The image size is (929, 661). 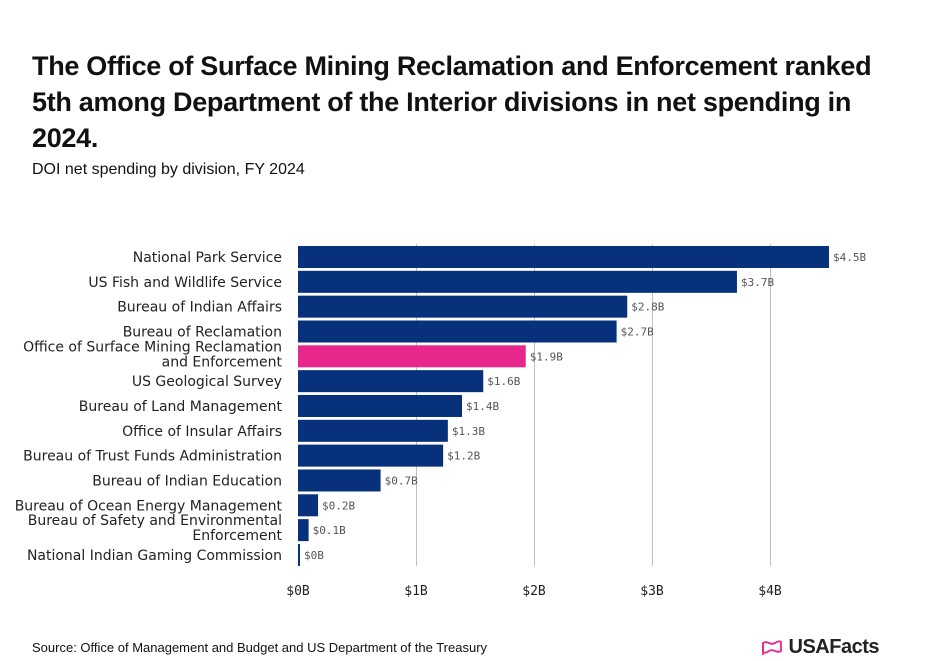 What do you see at coordinates (771, 647) in the screenshot?
I see `flag-icon` at bounding box center [771, 647].